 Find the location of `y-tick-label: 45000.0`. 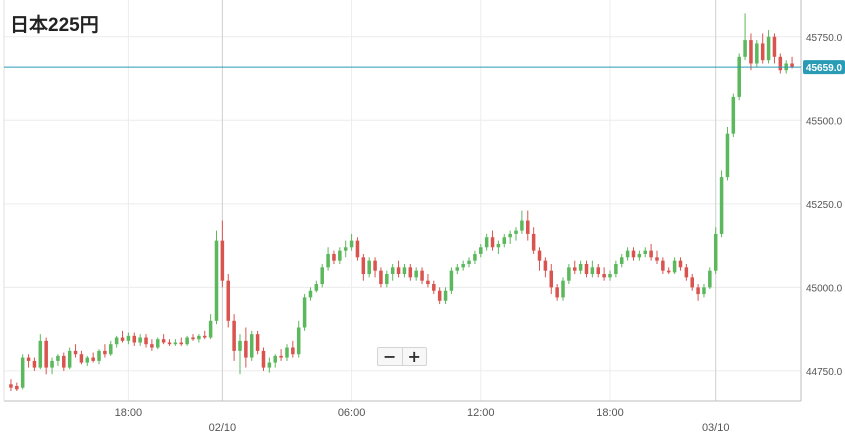

y-tick-label: 45000.0 is located at coordinates (824, 288).